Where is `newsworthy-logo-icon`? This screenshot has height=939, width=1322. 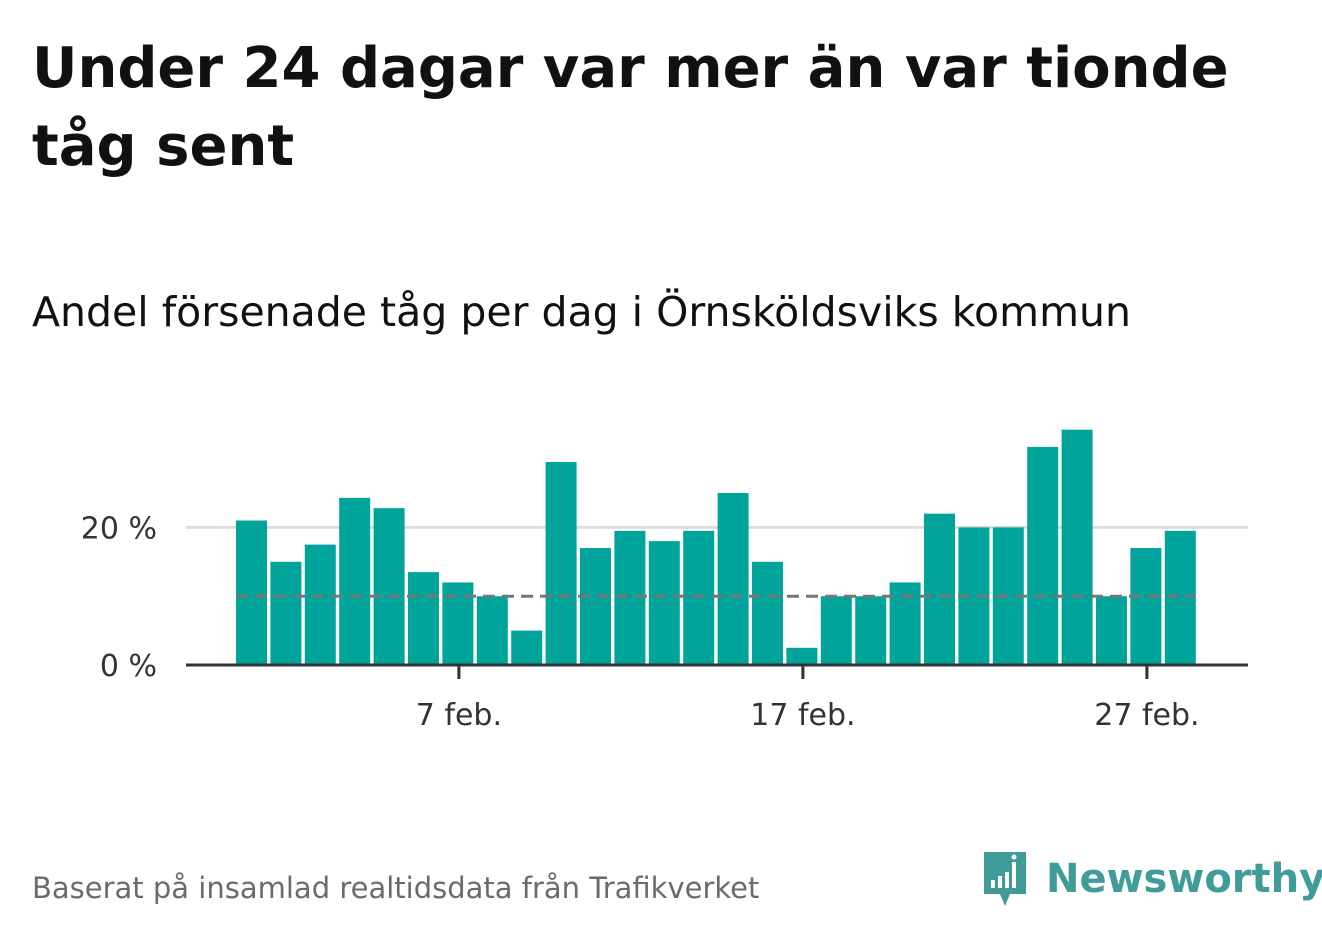
newsworthy-logo-icon is located at coordinates (1005, 879).